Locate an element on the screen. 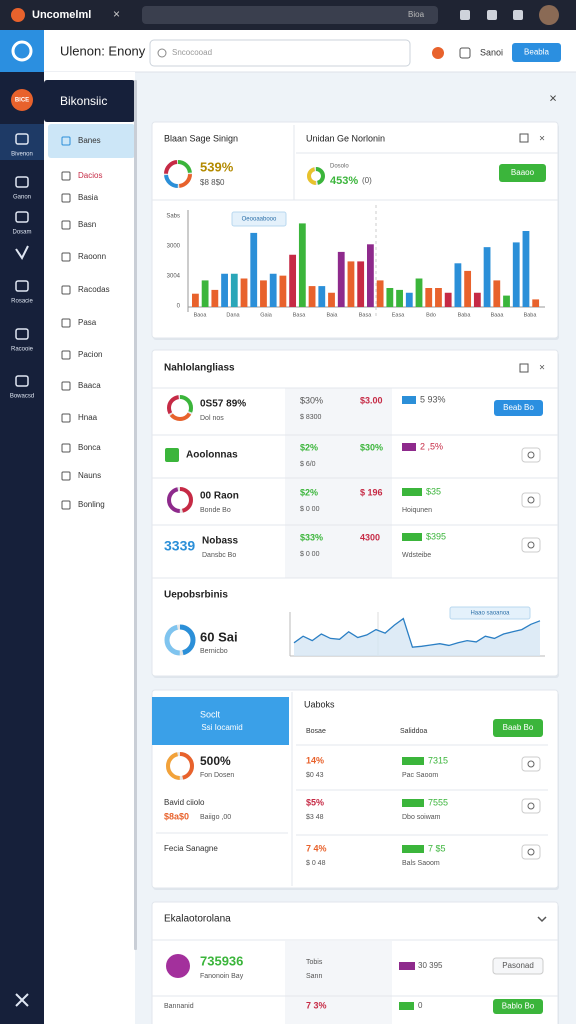 The height and width of the screenshot is (1024, 576). search-box is located at coordinates (280, 53).